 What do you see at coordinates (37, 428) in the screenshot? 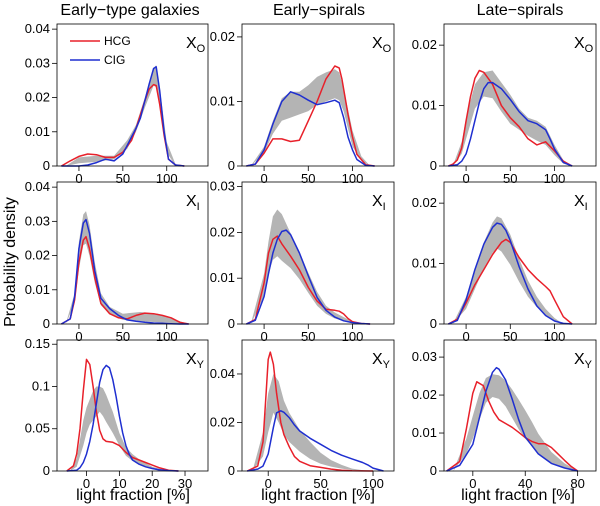
I see `y-tick-label: 0.05` at bounding box center [37, 428].